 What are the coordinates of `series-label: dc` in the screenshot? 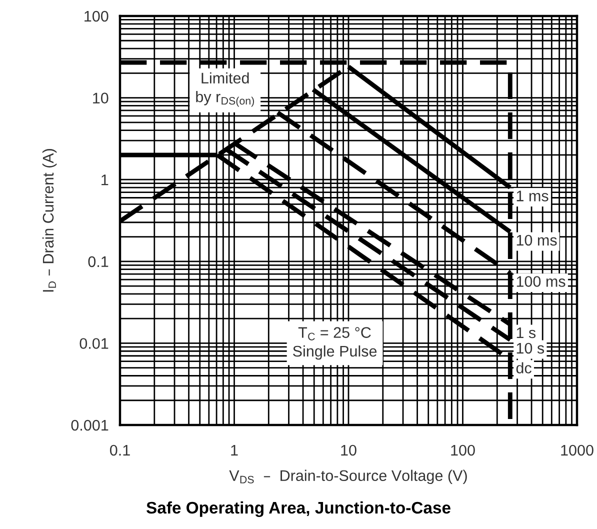 It's located at (524, 368).